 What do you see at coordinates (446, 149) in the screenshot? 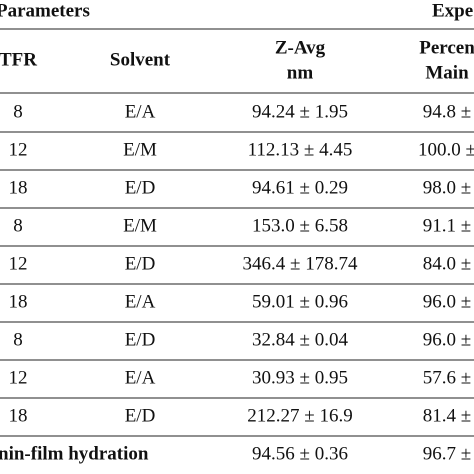
I see `cell: 100.0 ±` at bounding box center [446, 149].